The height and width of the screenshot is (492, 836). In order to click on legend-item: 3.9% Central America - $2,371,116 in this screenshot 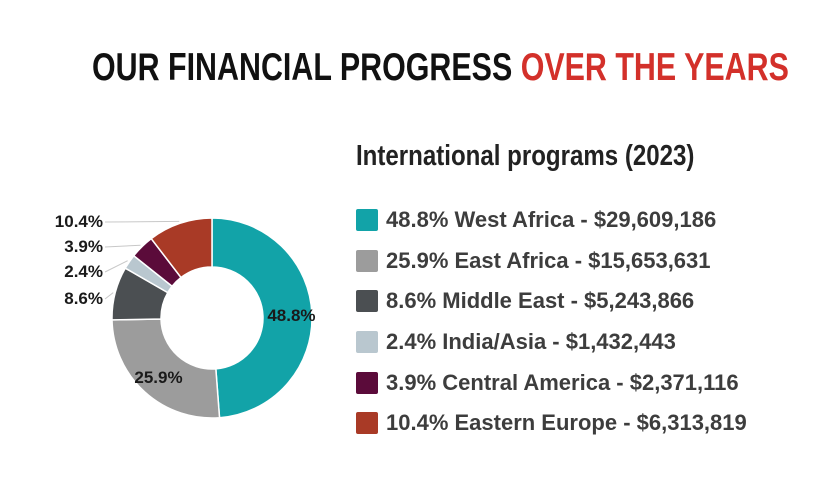, I will do `click(551, 382)`.